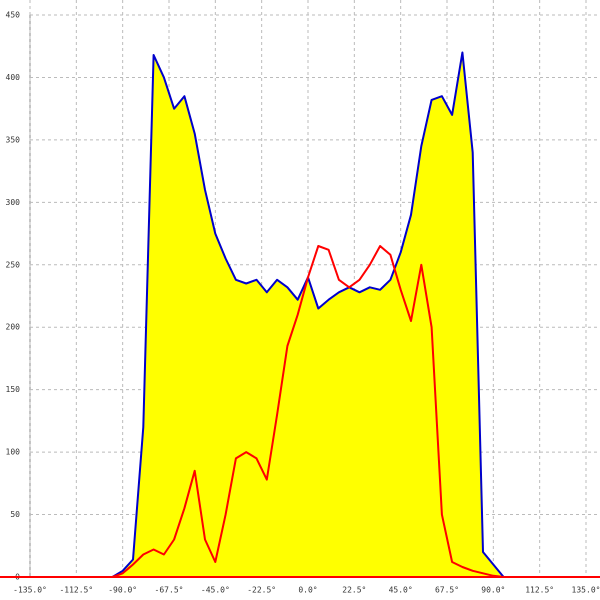  What do you see at coordinates (76, 590) in the screenshot?
I see `x-tick-label: -112.5°` at bounding box center [76, 590].